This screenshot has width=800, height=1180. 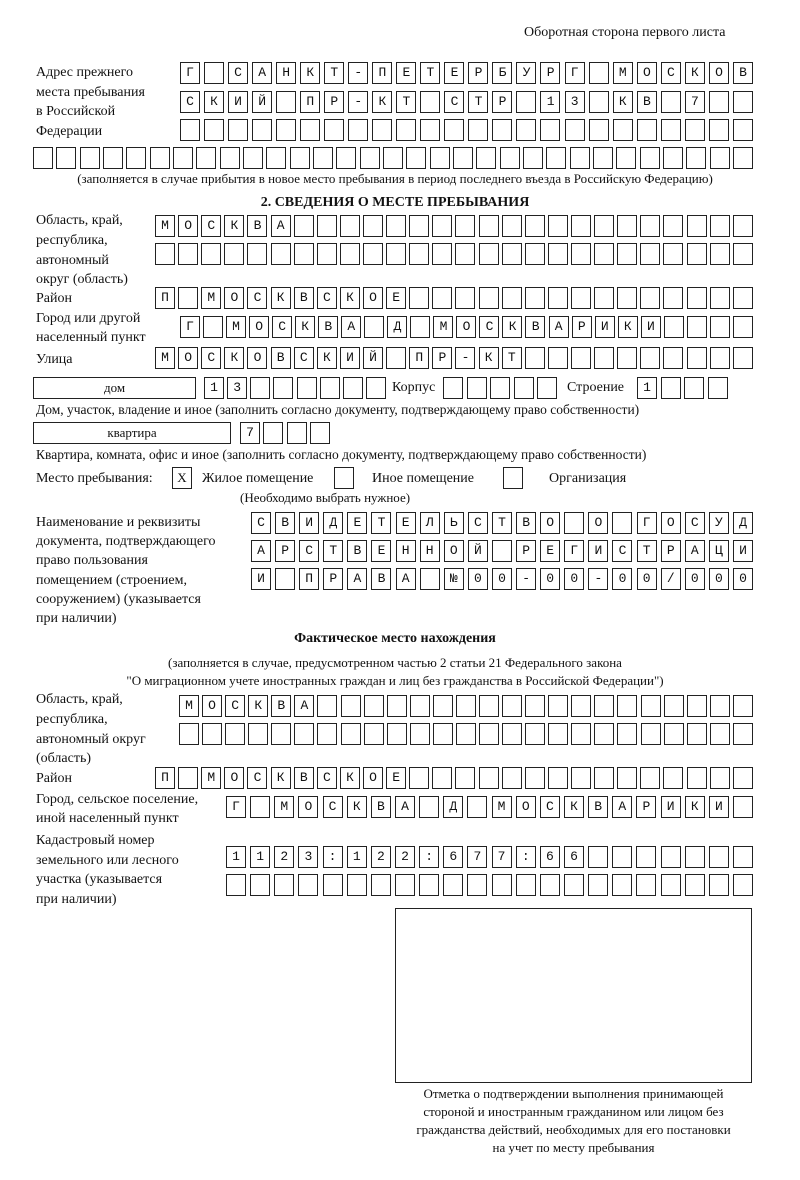 What do you see at coordinates (285, 433) in the screenshot?
I see `flat-number-row: 7` at bounding box center [285, 433].